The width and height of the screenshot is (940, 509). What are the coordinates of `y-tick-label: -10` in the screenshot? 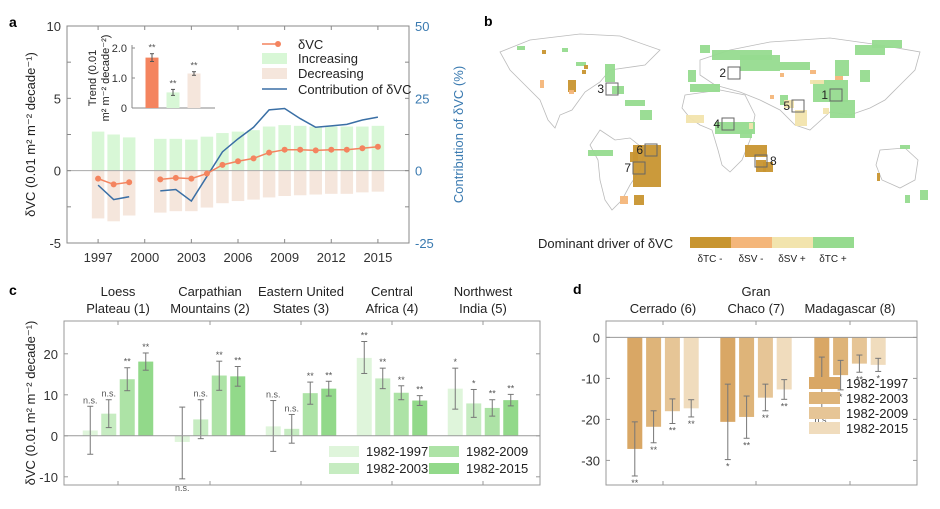 It's located at (590, 378).